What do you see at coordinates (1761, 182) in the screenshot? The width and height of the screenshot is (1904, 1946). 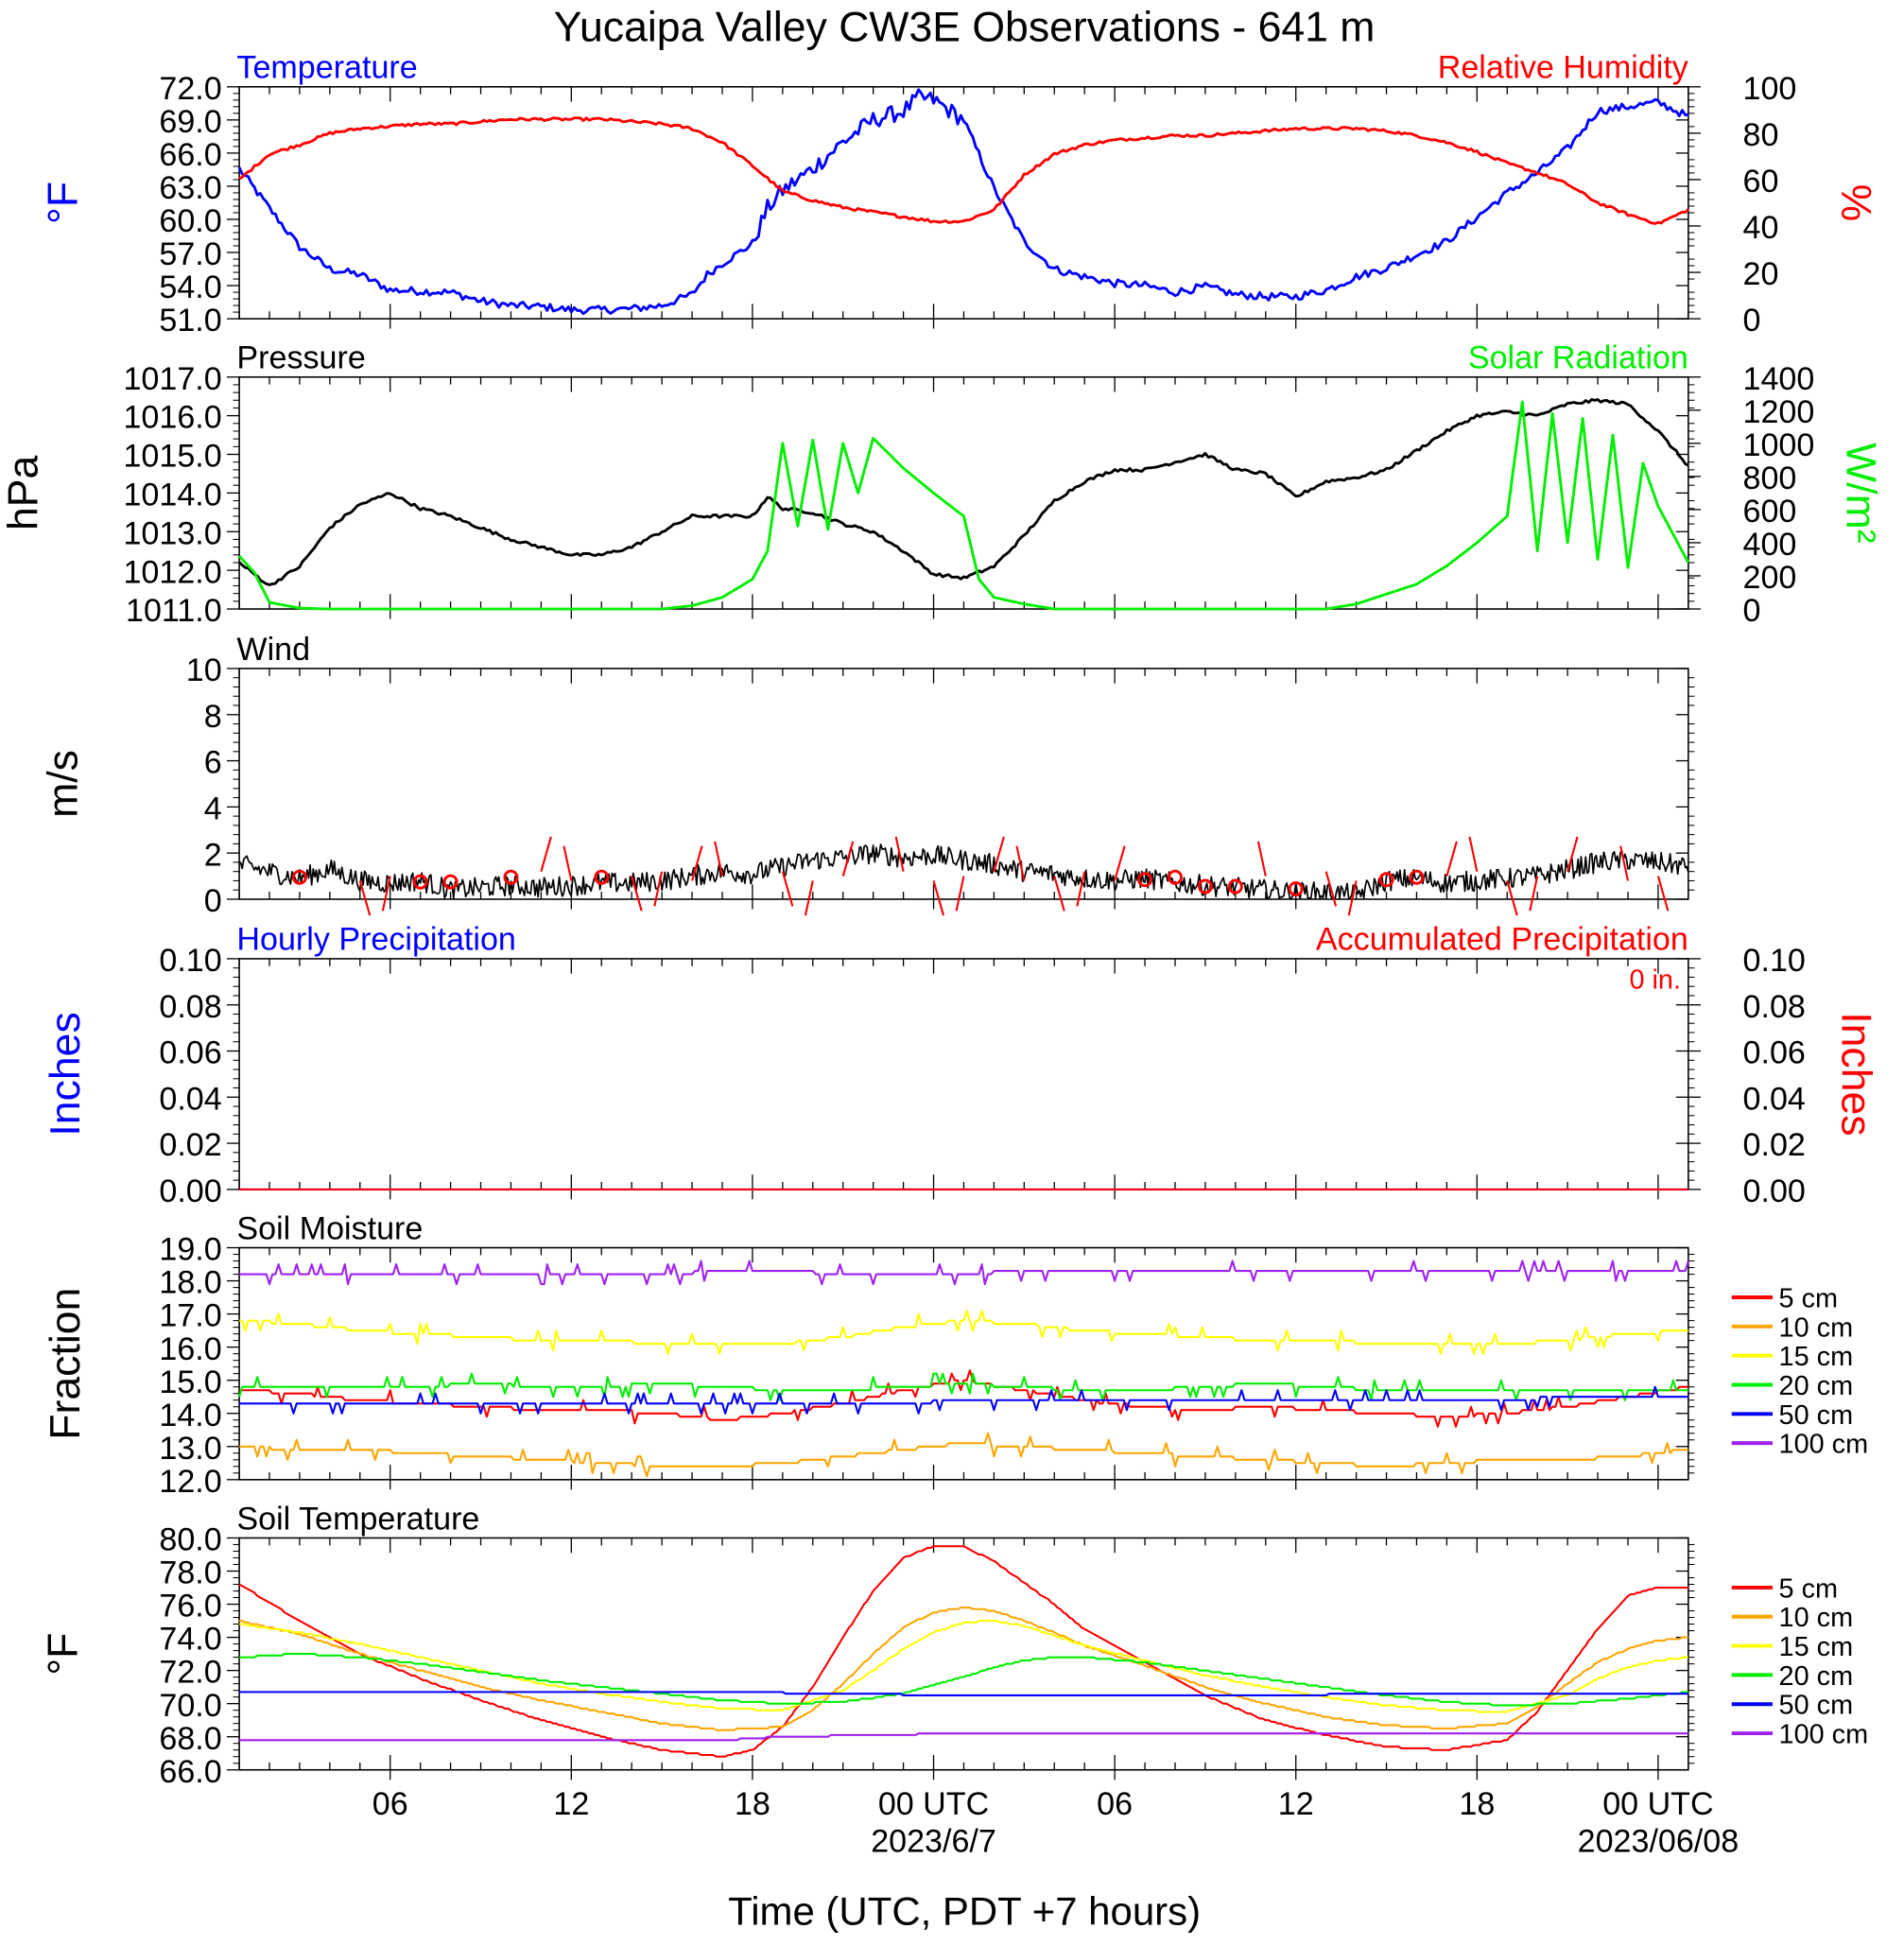 I see `y-tick-label-right: 60` at bounding box center [1761, 182].